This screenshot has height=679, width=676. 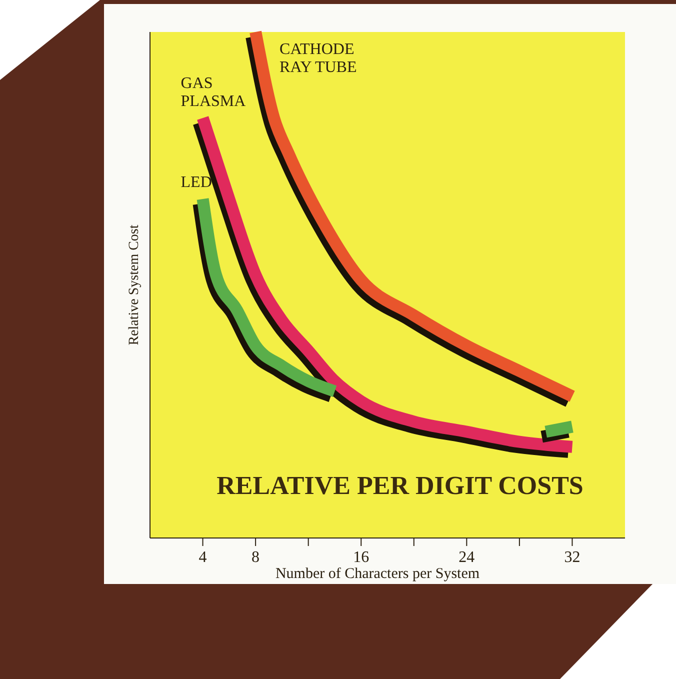 I want to click on x-tick-label: 8, so click(x=256, y=557).